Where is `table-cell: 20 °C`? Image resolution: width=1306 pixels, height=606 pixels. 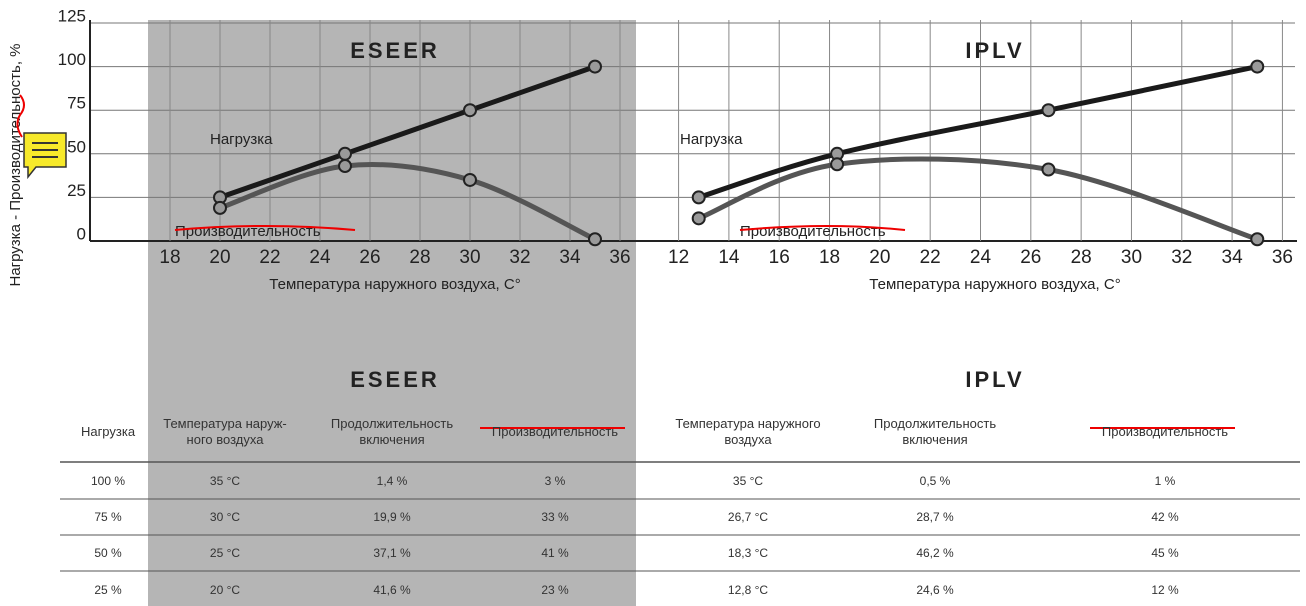 table-cell: 20 °C is located at coordinates (225, 590).